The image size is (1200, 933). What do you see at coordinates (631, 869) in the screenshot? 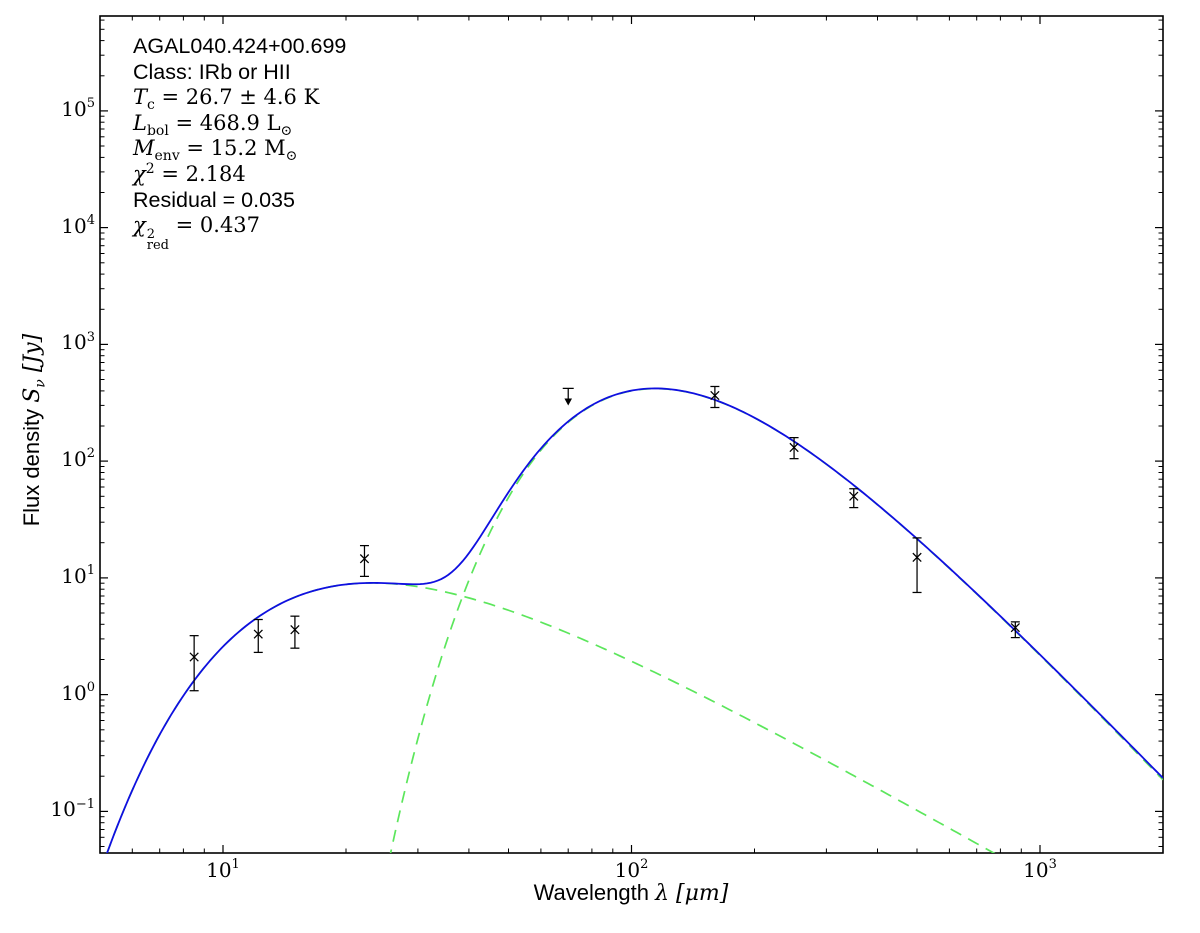
I see `x-tick-label: 102` at bounding box center [631, 869].